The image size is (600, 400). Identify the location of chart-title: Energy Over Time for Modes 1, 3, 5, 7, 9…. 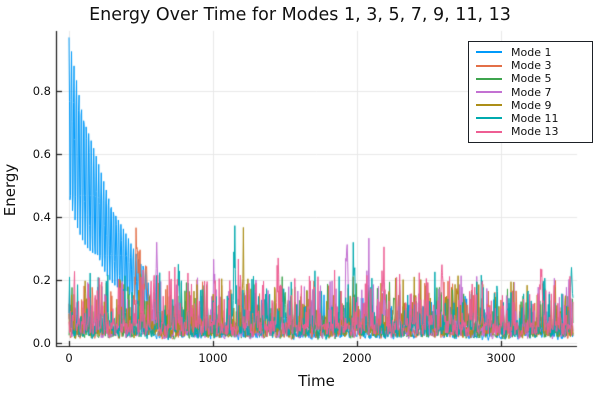
(300, 15).